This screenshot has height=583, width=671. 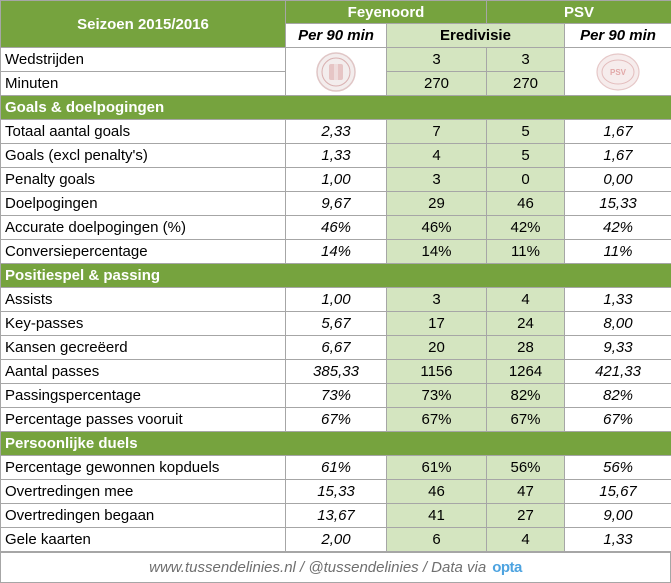 I want to click on home-value: 67%, so click(x=437, y=420).